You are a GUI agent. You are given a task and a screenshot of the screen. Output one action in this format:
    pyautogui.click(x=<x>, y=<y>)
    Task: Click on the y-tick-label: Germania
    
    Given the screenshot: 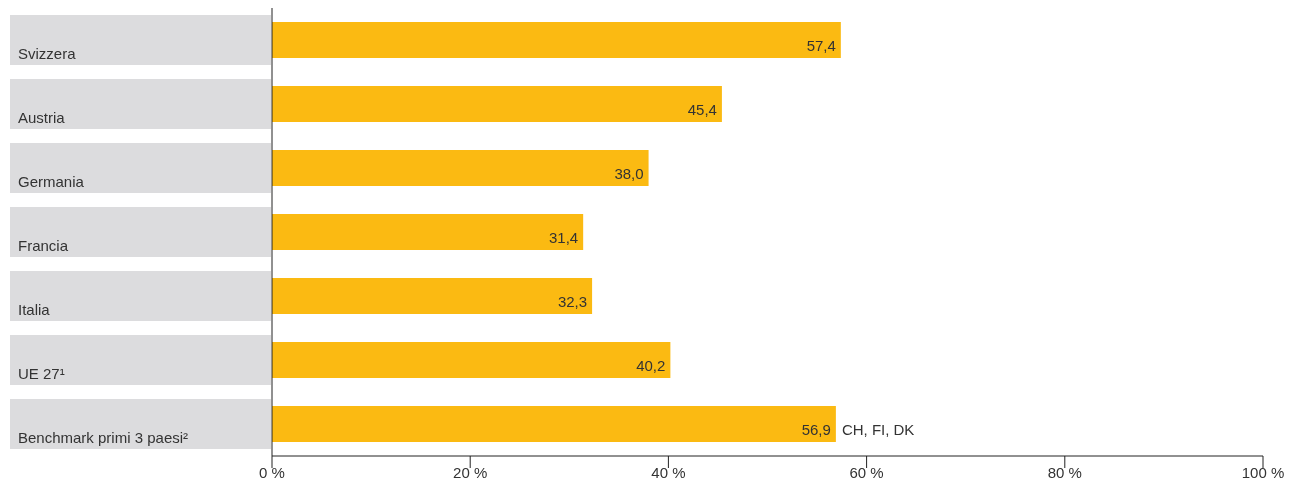 What is the action you would take?
    pyautogui.click(x=51, y=181)
    